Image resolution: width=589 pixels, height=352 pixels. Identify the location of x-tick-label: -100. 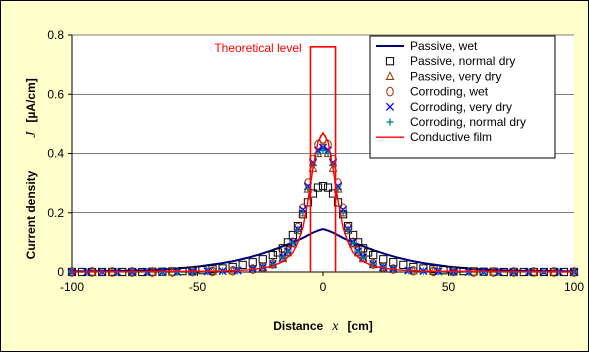
(72, 287).